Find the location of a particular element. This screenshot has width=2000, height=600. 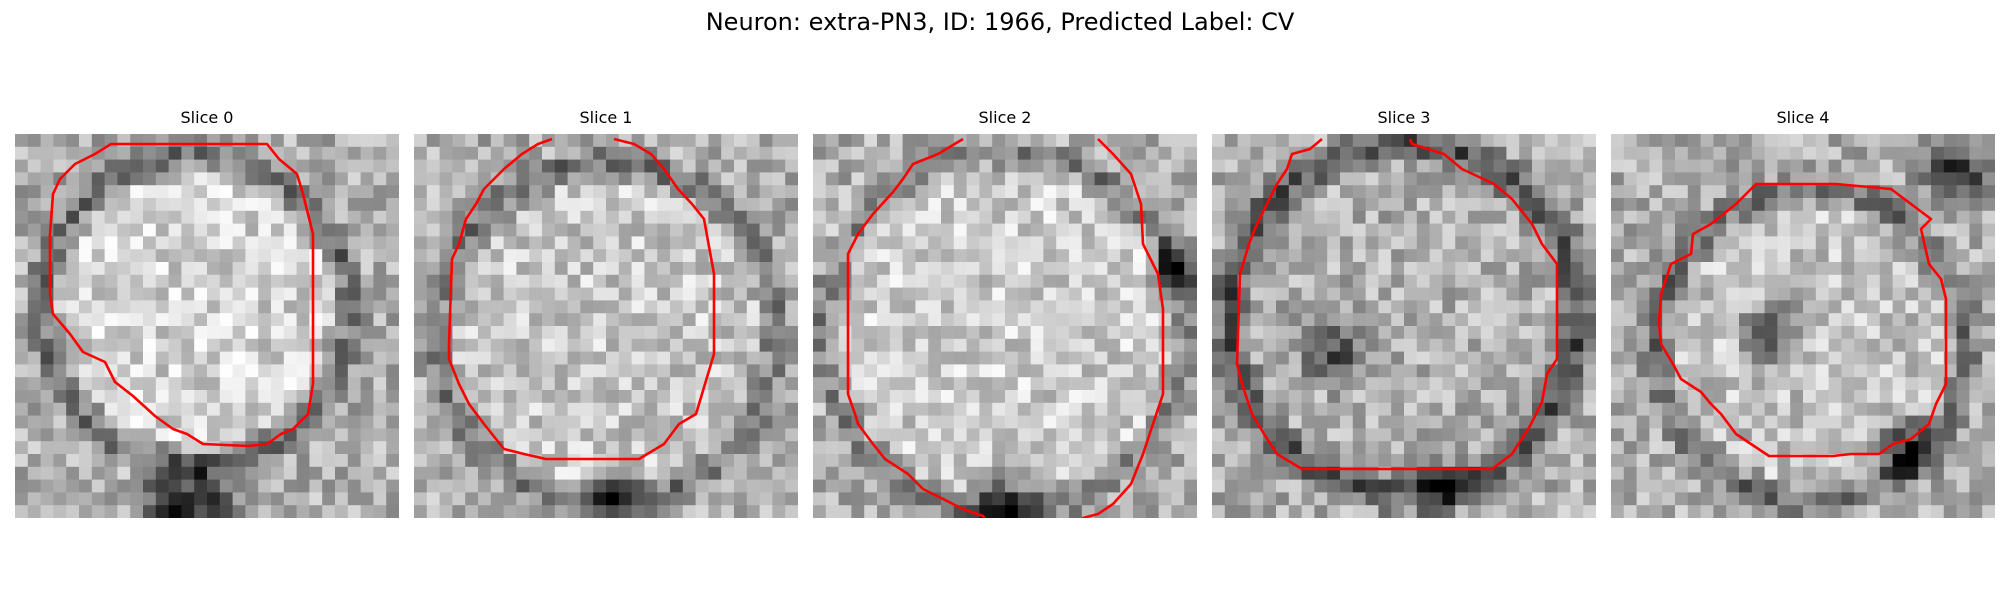

slice-title: Slice 3 is located at coordinates (1404, 117).